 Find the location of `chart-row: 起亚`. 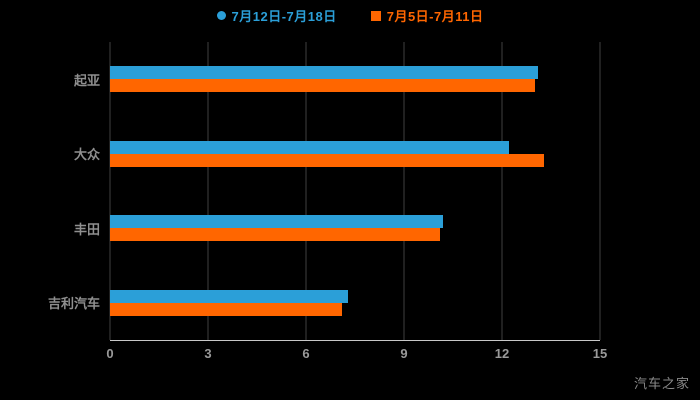

chart-row: 起亚 is located at coordinates (337, 79).